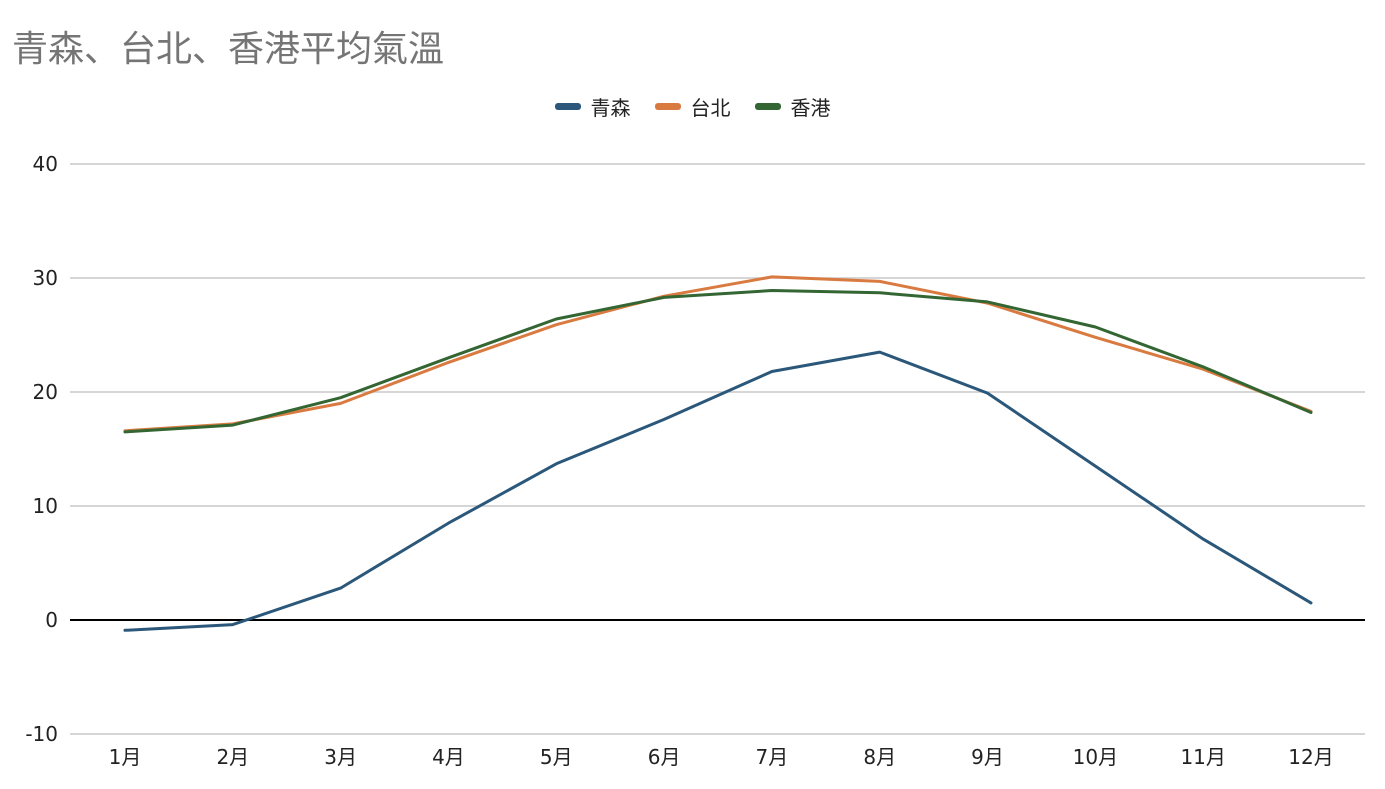  I want to click on x-tick-label: 3月, so click(340, 757).